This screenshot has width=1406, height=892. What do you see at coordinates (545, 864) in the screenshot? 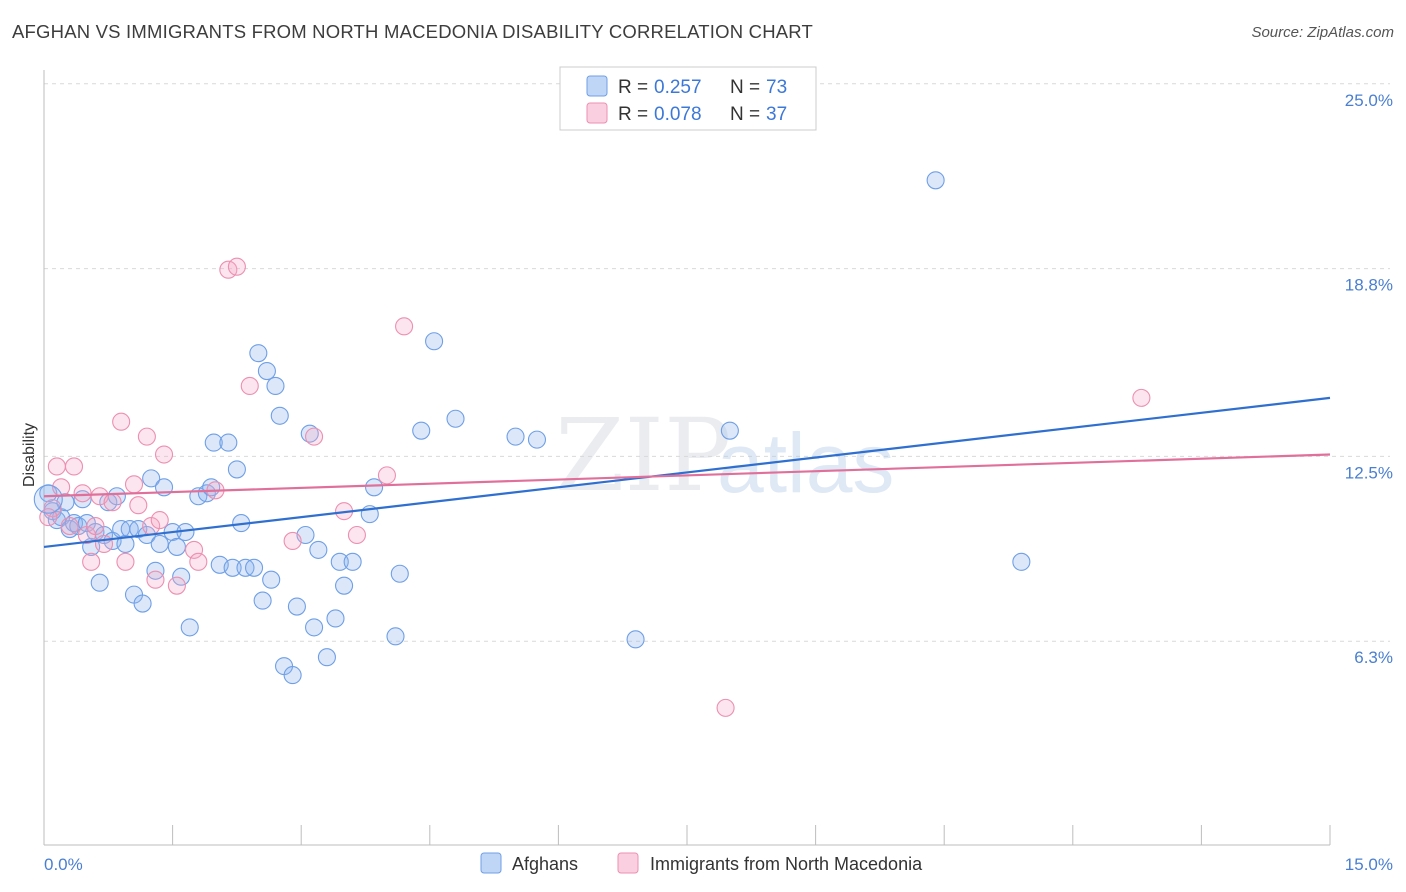
I see `bottom-legend-label-afghans: Afghans` at bounding box center [545, 864].